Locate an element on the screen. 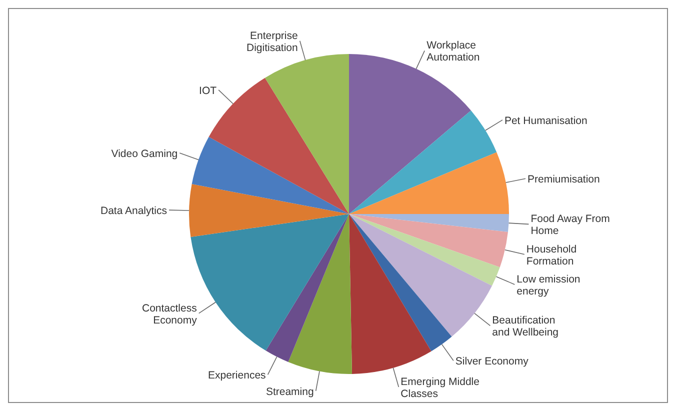 Image resolution: width=676 pixels, height=411 pixels. slice-label: IOT is located at coordinates (208, 90).